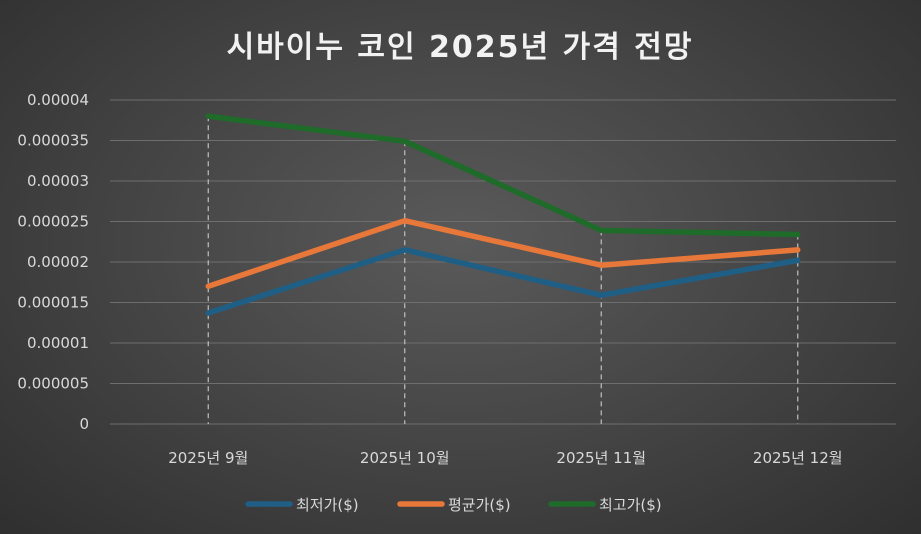  I want to click on legend: 최저가($) 평균가($) 최고가($), so click(453, 505).